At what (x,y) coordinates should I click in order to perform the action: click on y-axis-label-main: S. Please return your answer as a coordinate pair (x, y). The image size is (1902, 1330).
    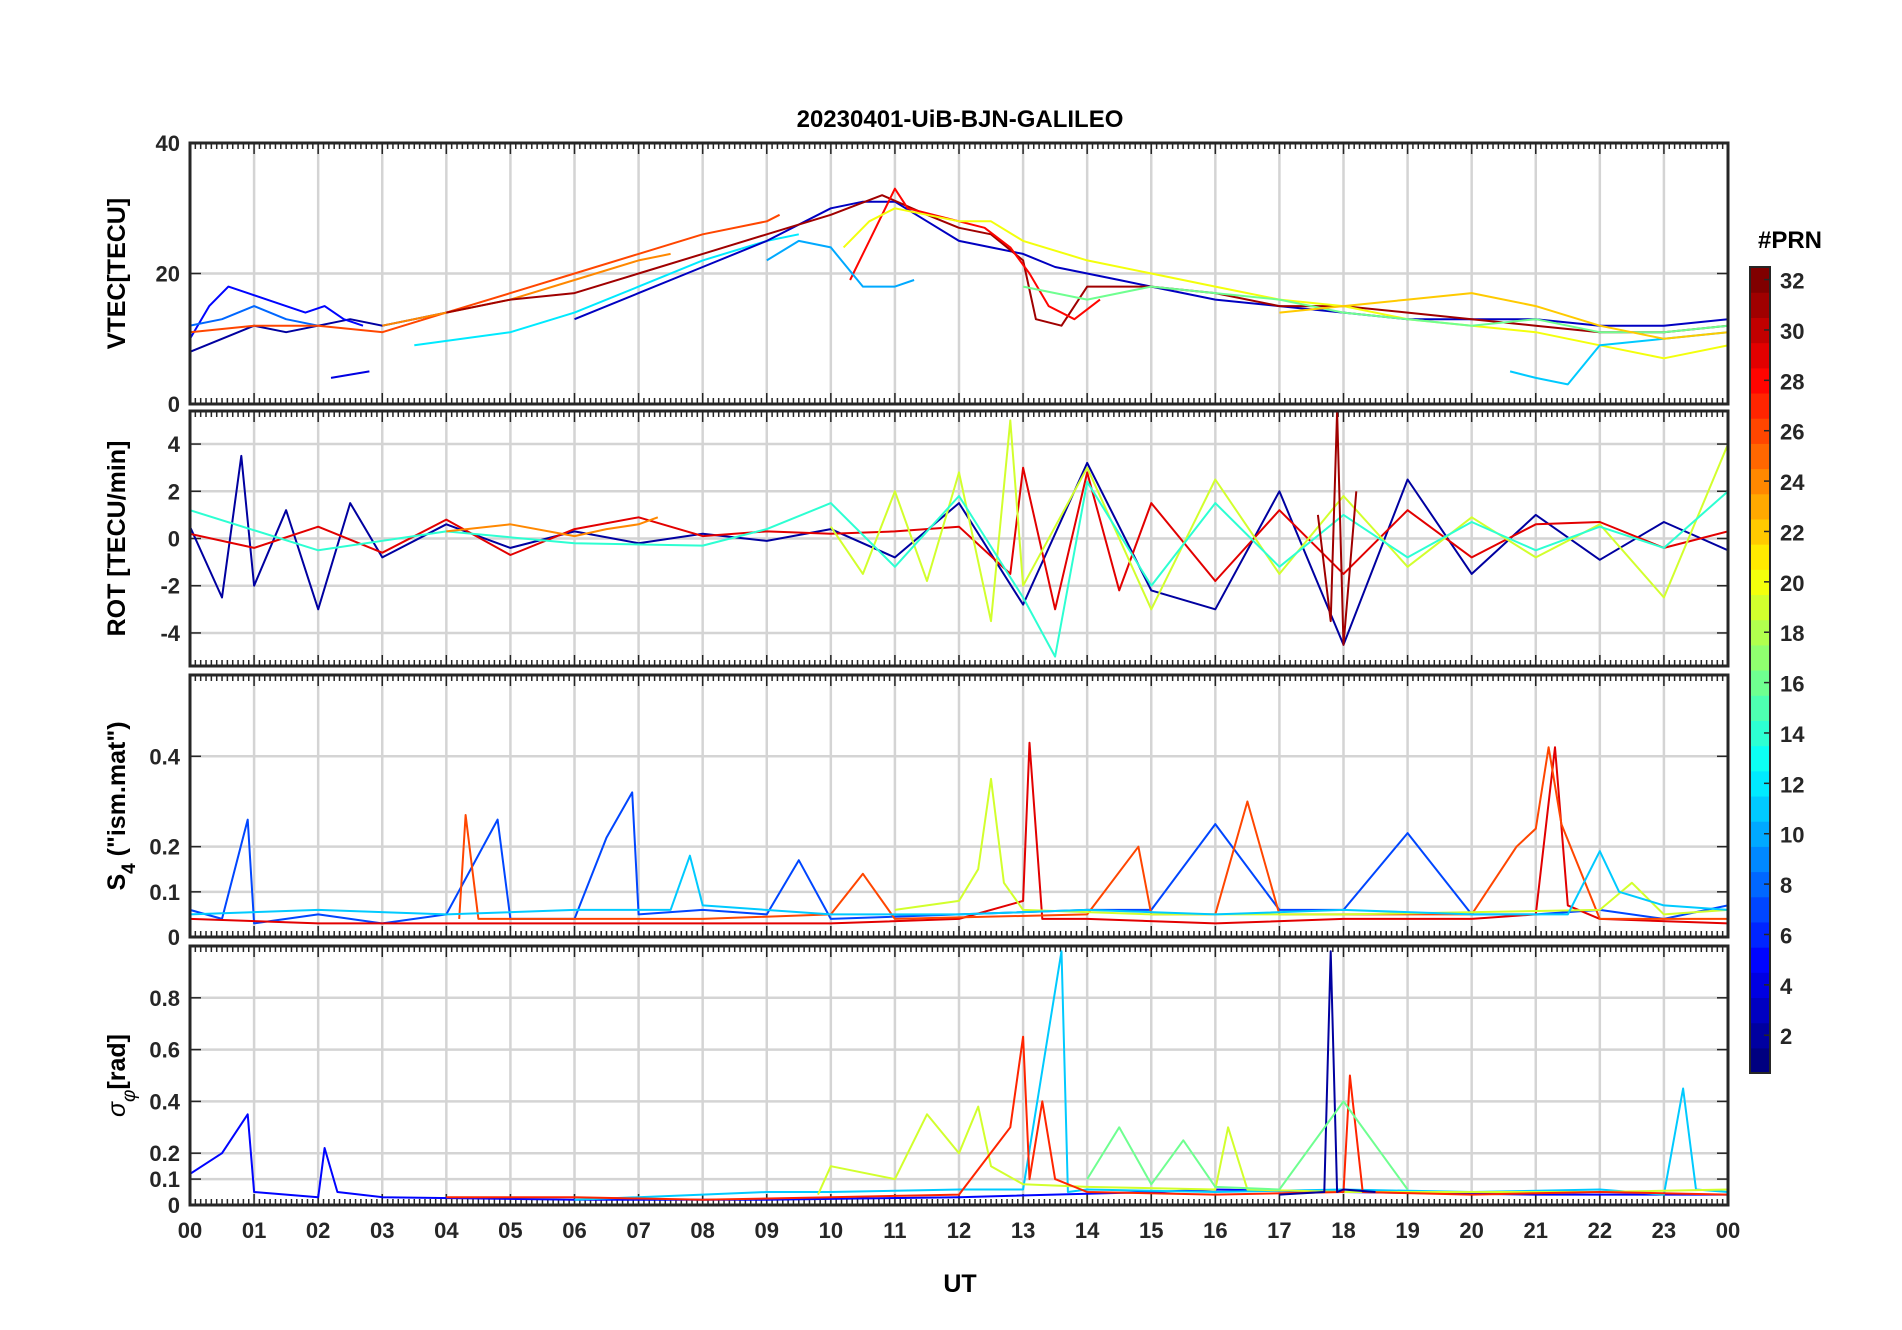
    Looking at the image, I should click on (117, 882).